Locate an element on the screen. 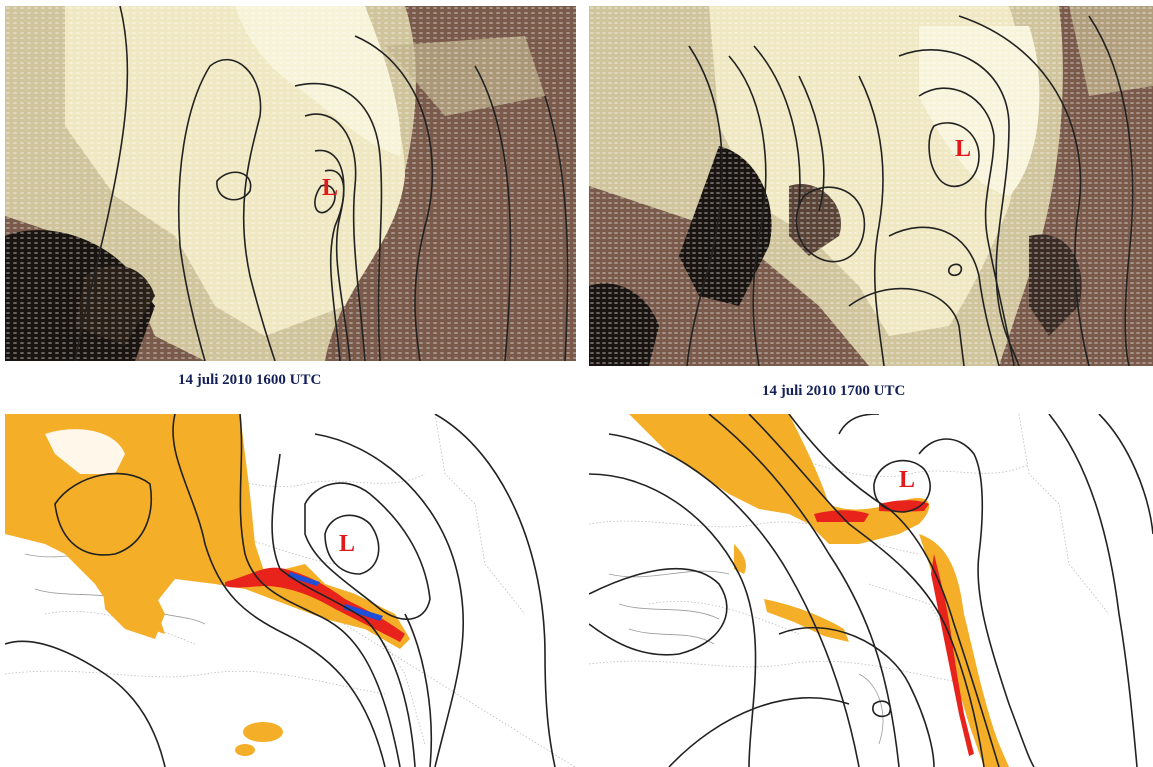  caption-1600-utc: 14 juli 2010 1600 UTC is located at coordinates (250, 380).